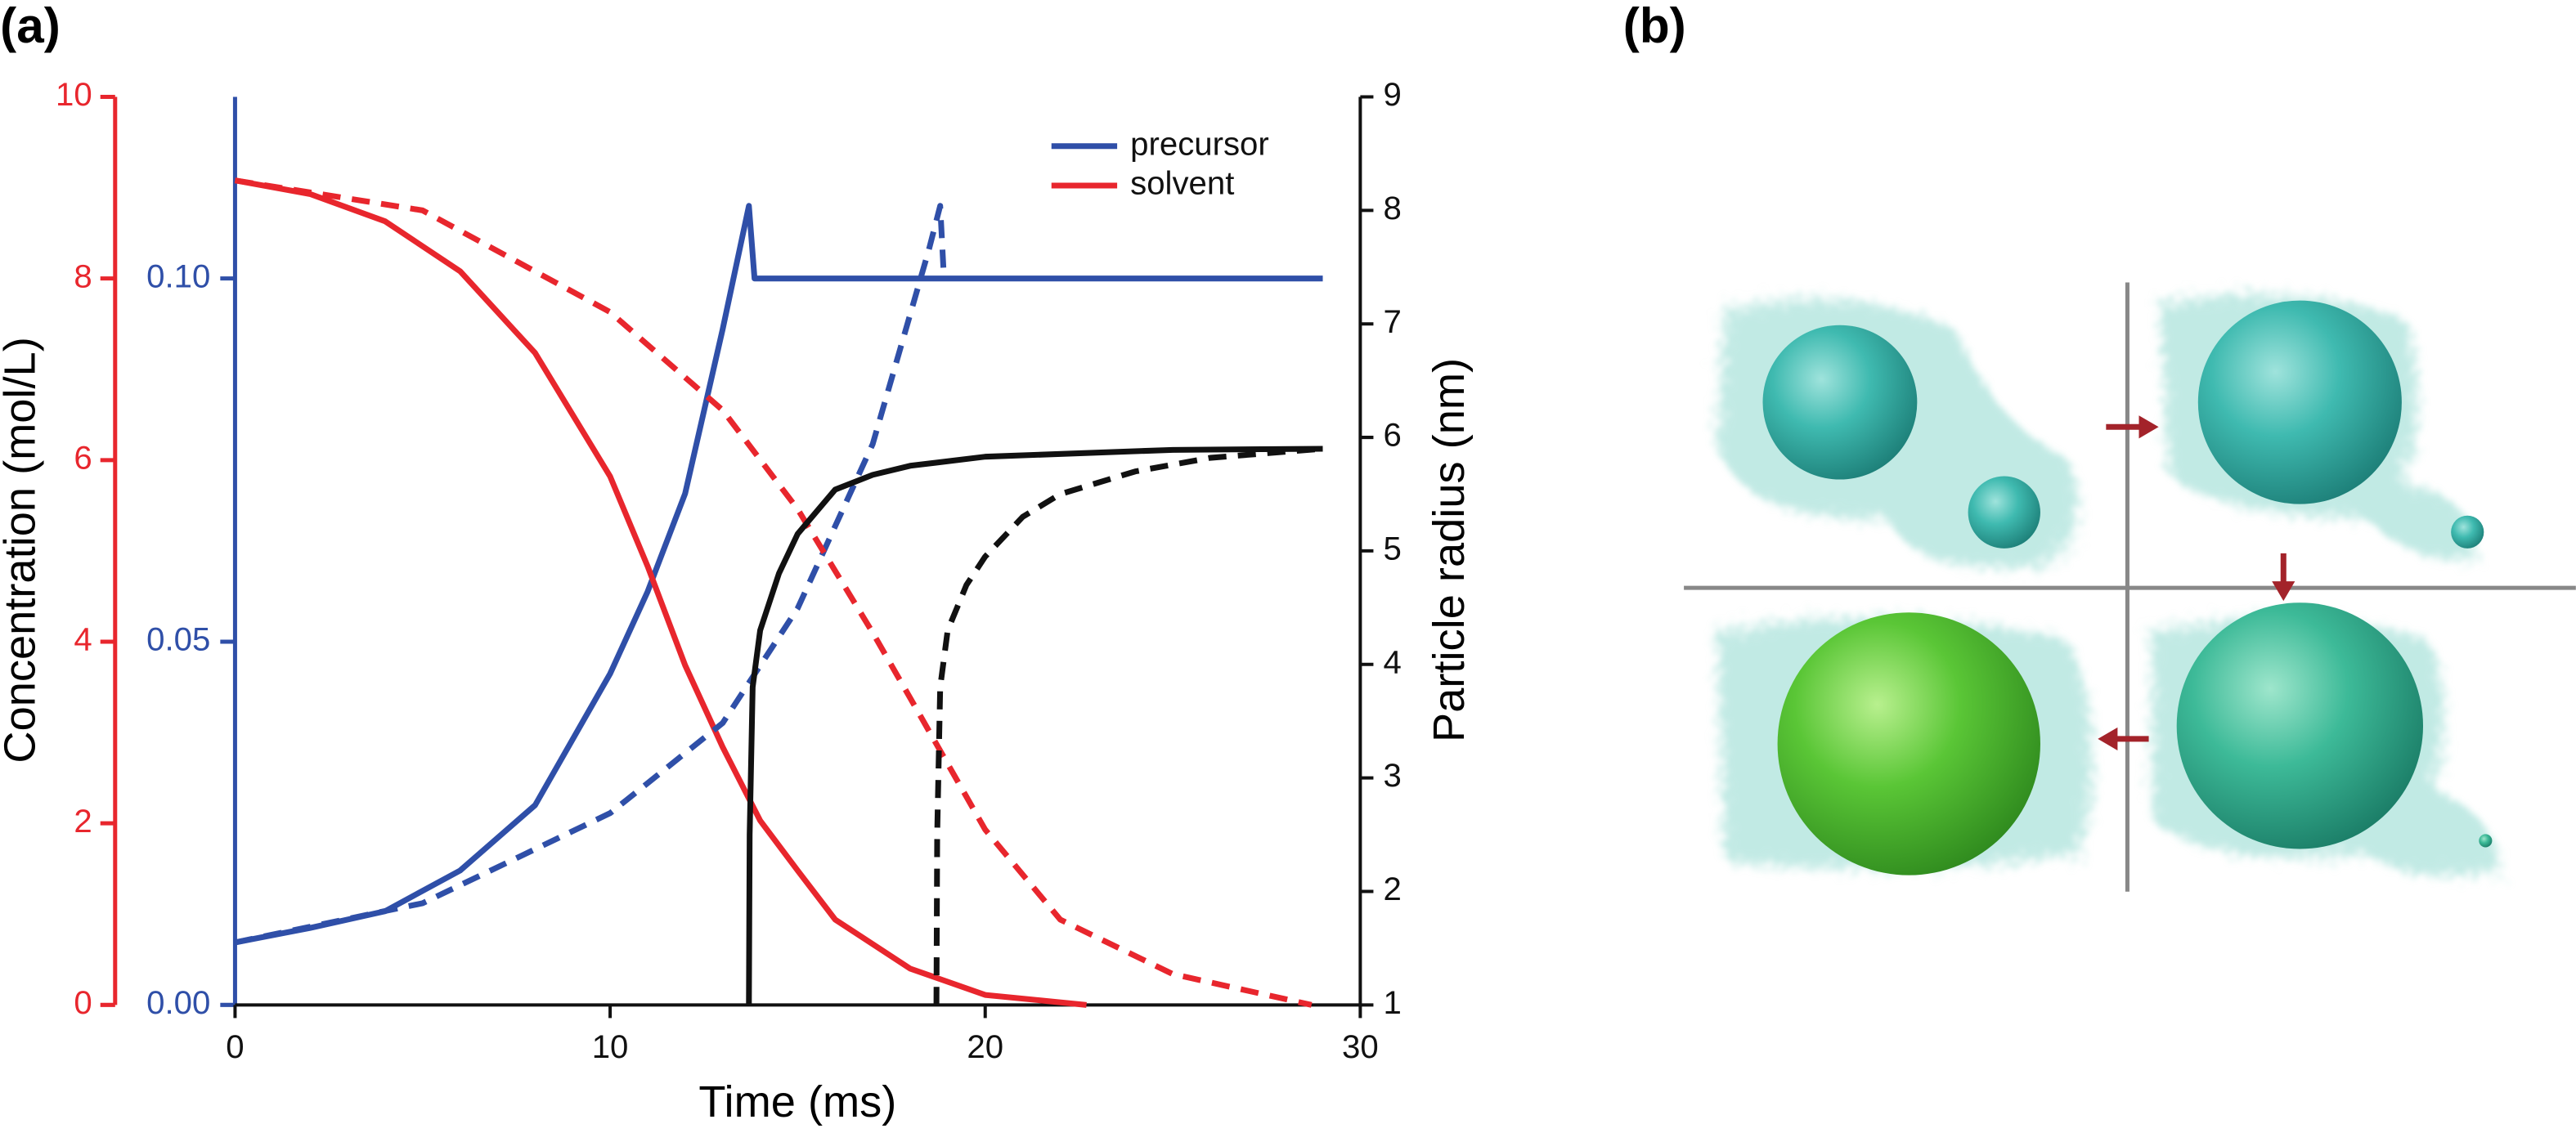 This screenshot has width=2576, height=1133. I want to click on y3-tick-label: 4, so click(1393, 661).